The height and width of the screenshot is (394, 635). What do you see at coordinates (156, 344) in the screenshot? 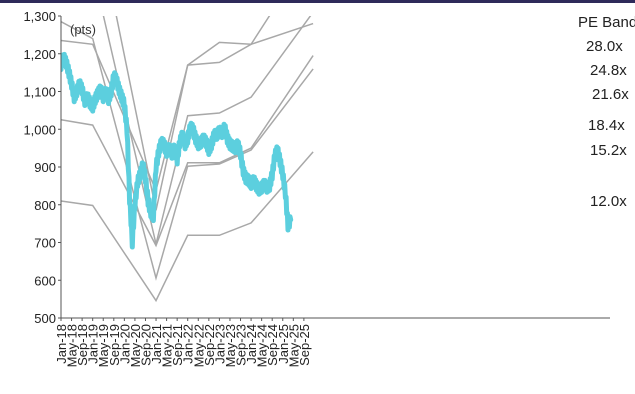
I see `x-tick-label: Jan-21` at bounding box center [156, 344].